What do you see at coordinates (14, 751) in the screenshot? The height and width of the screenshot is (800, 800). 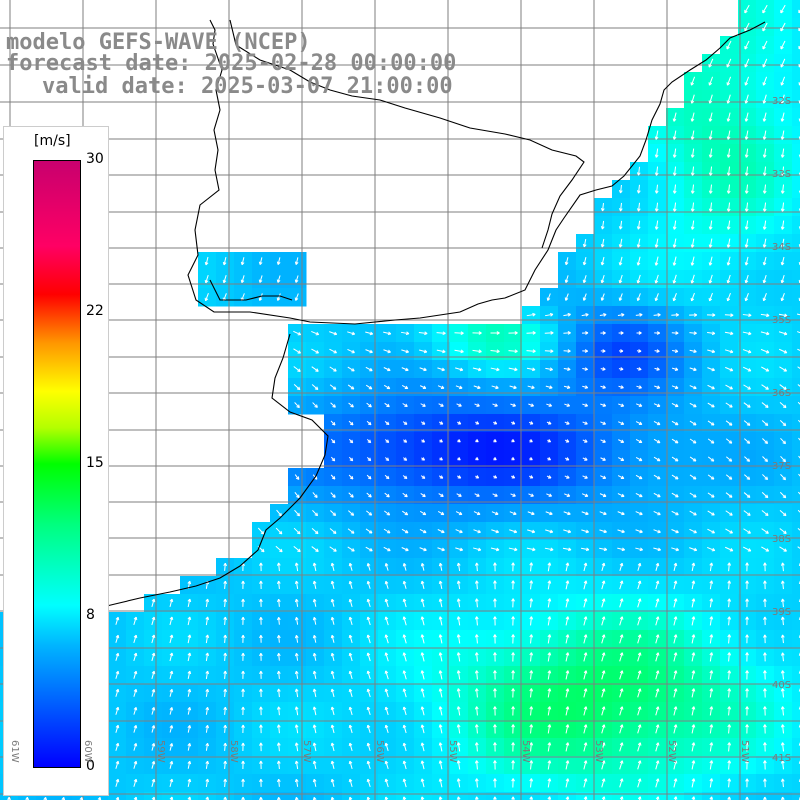 I see `lon-label: 61W` at bounding box center [14, 751].